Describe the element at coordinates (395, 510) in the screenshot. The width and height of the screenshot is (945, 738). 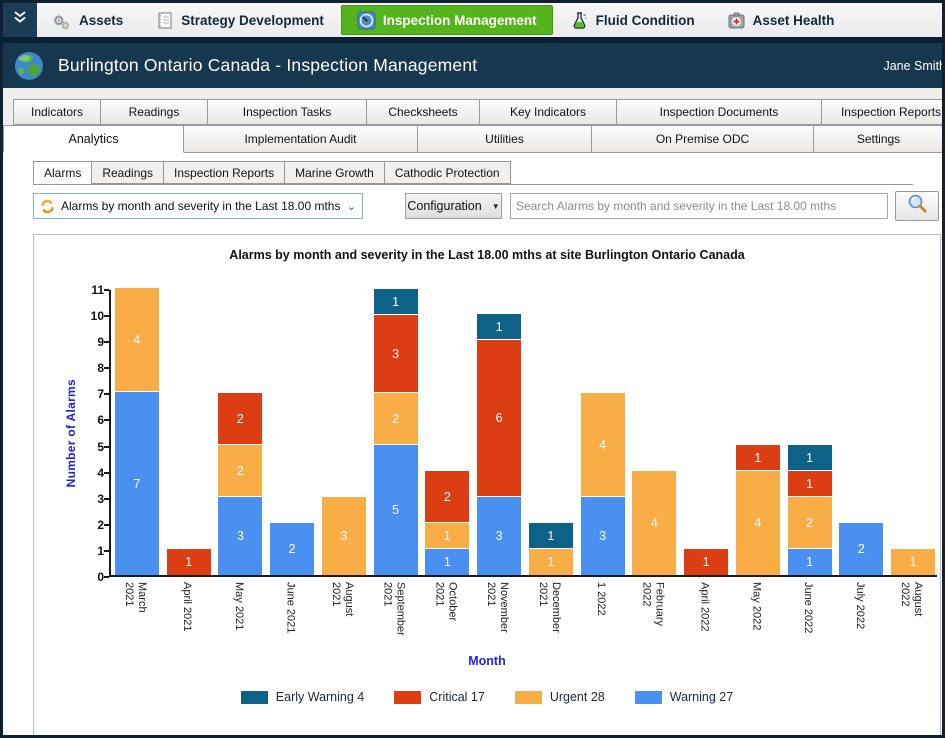
I see `bar-segment-warning: 5` at that location.